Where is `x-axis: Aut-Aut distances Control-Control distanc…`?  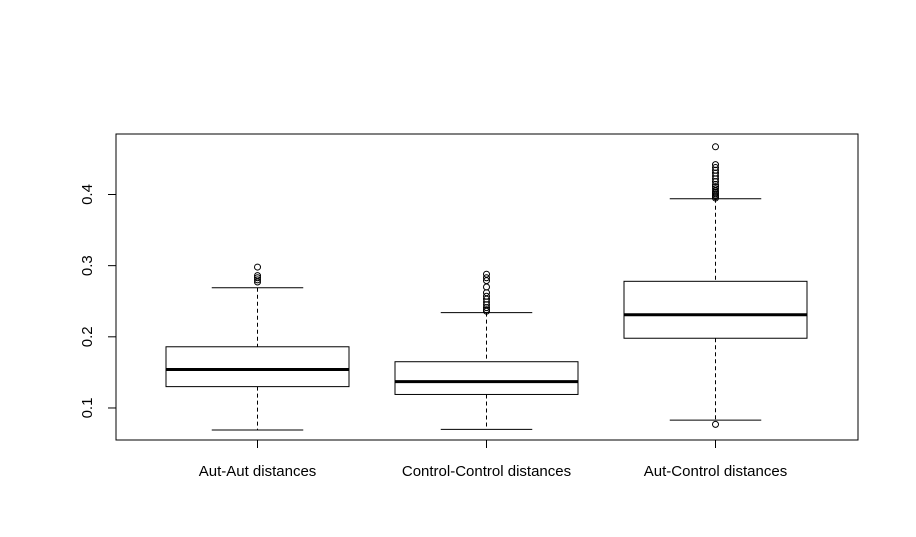 x-axis: Aut-Aut distances Control-Control distanc… is located at coordinates (493, 460).